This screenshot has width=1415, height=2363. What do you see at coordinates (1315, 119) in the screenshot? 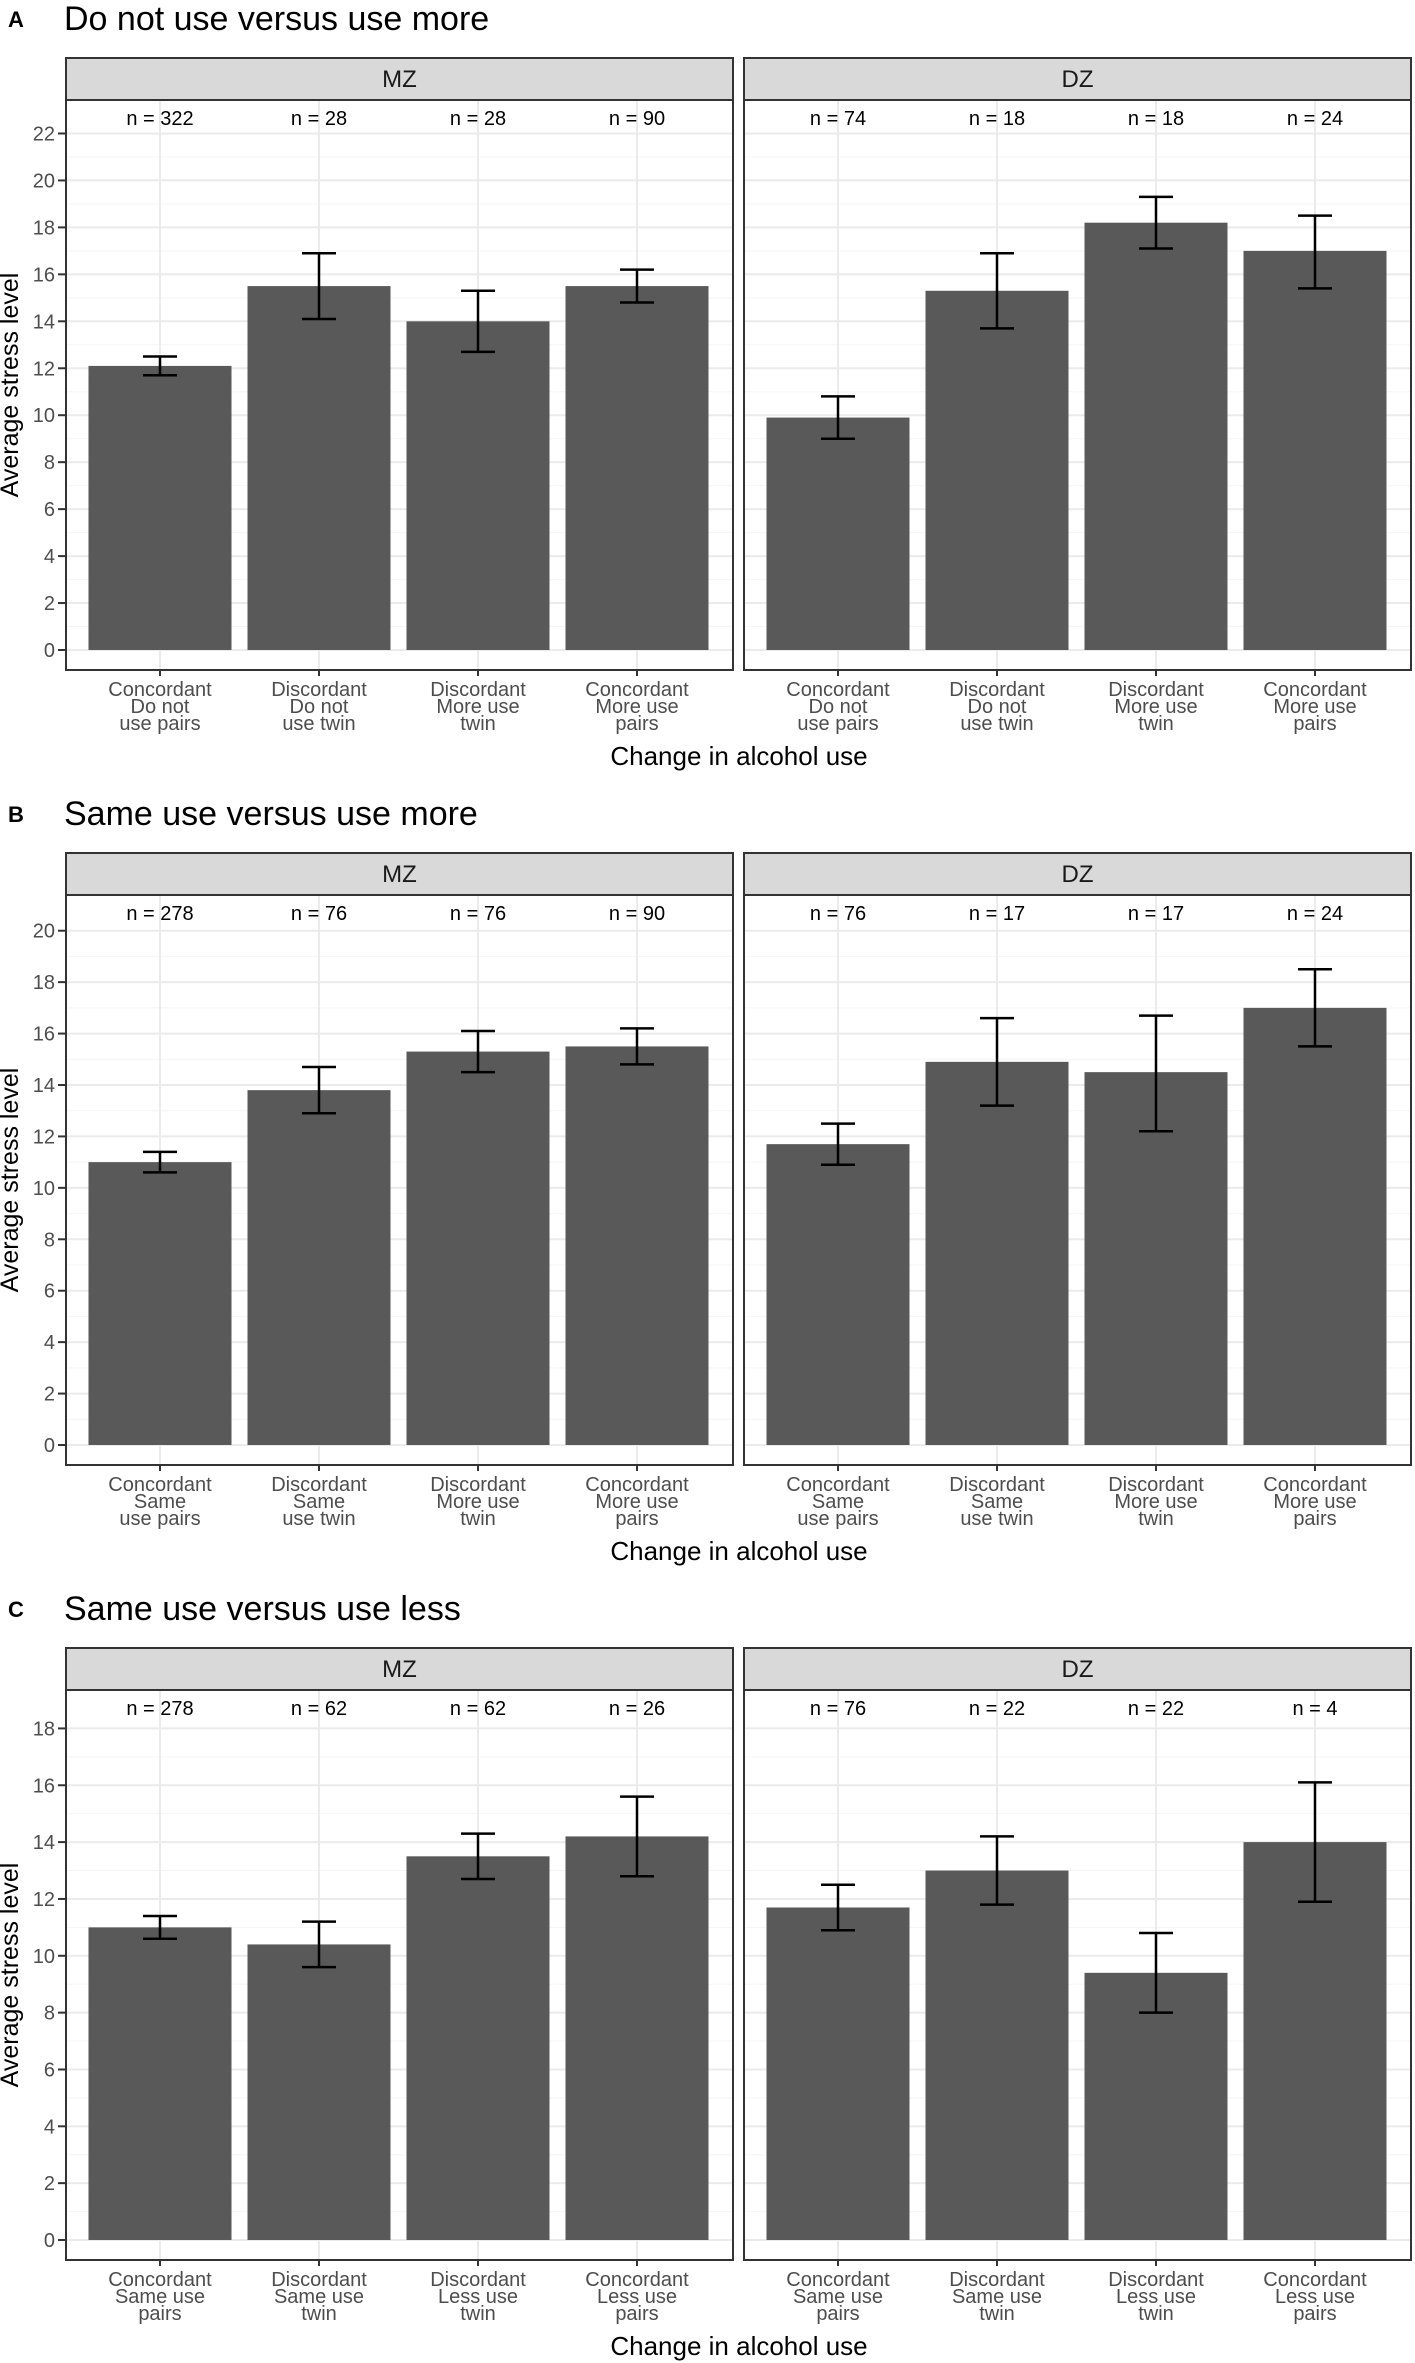
I see `n-label: n = 24` at bounding box center [1315, 119].